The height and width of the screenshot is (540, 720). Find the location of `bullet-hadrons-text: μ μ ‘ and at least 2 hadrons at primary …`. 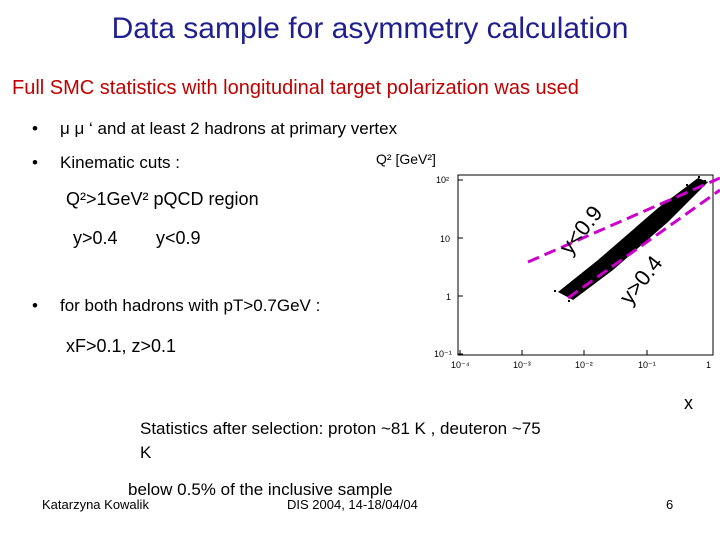

bullet-hadrons-text: μ μ ‘ and at least 2 hadrons at primary … is located at coordinates (229, 128).